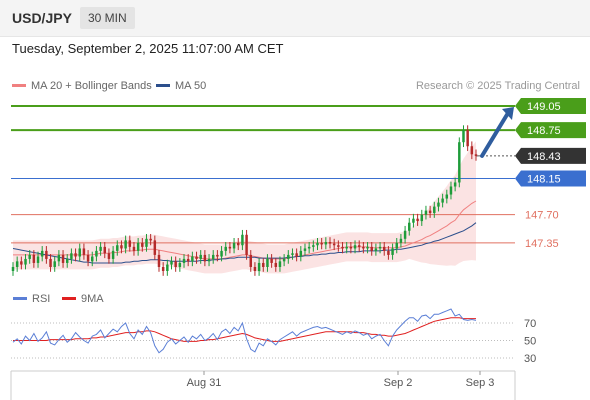 The height and width of the screenshot is (400, 590). What do you see at coordinates (92, 299) in the screenshot?
I see `9ma-legend-label: 9MA` at bounding box center [92, 299].